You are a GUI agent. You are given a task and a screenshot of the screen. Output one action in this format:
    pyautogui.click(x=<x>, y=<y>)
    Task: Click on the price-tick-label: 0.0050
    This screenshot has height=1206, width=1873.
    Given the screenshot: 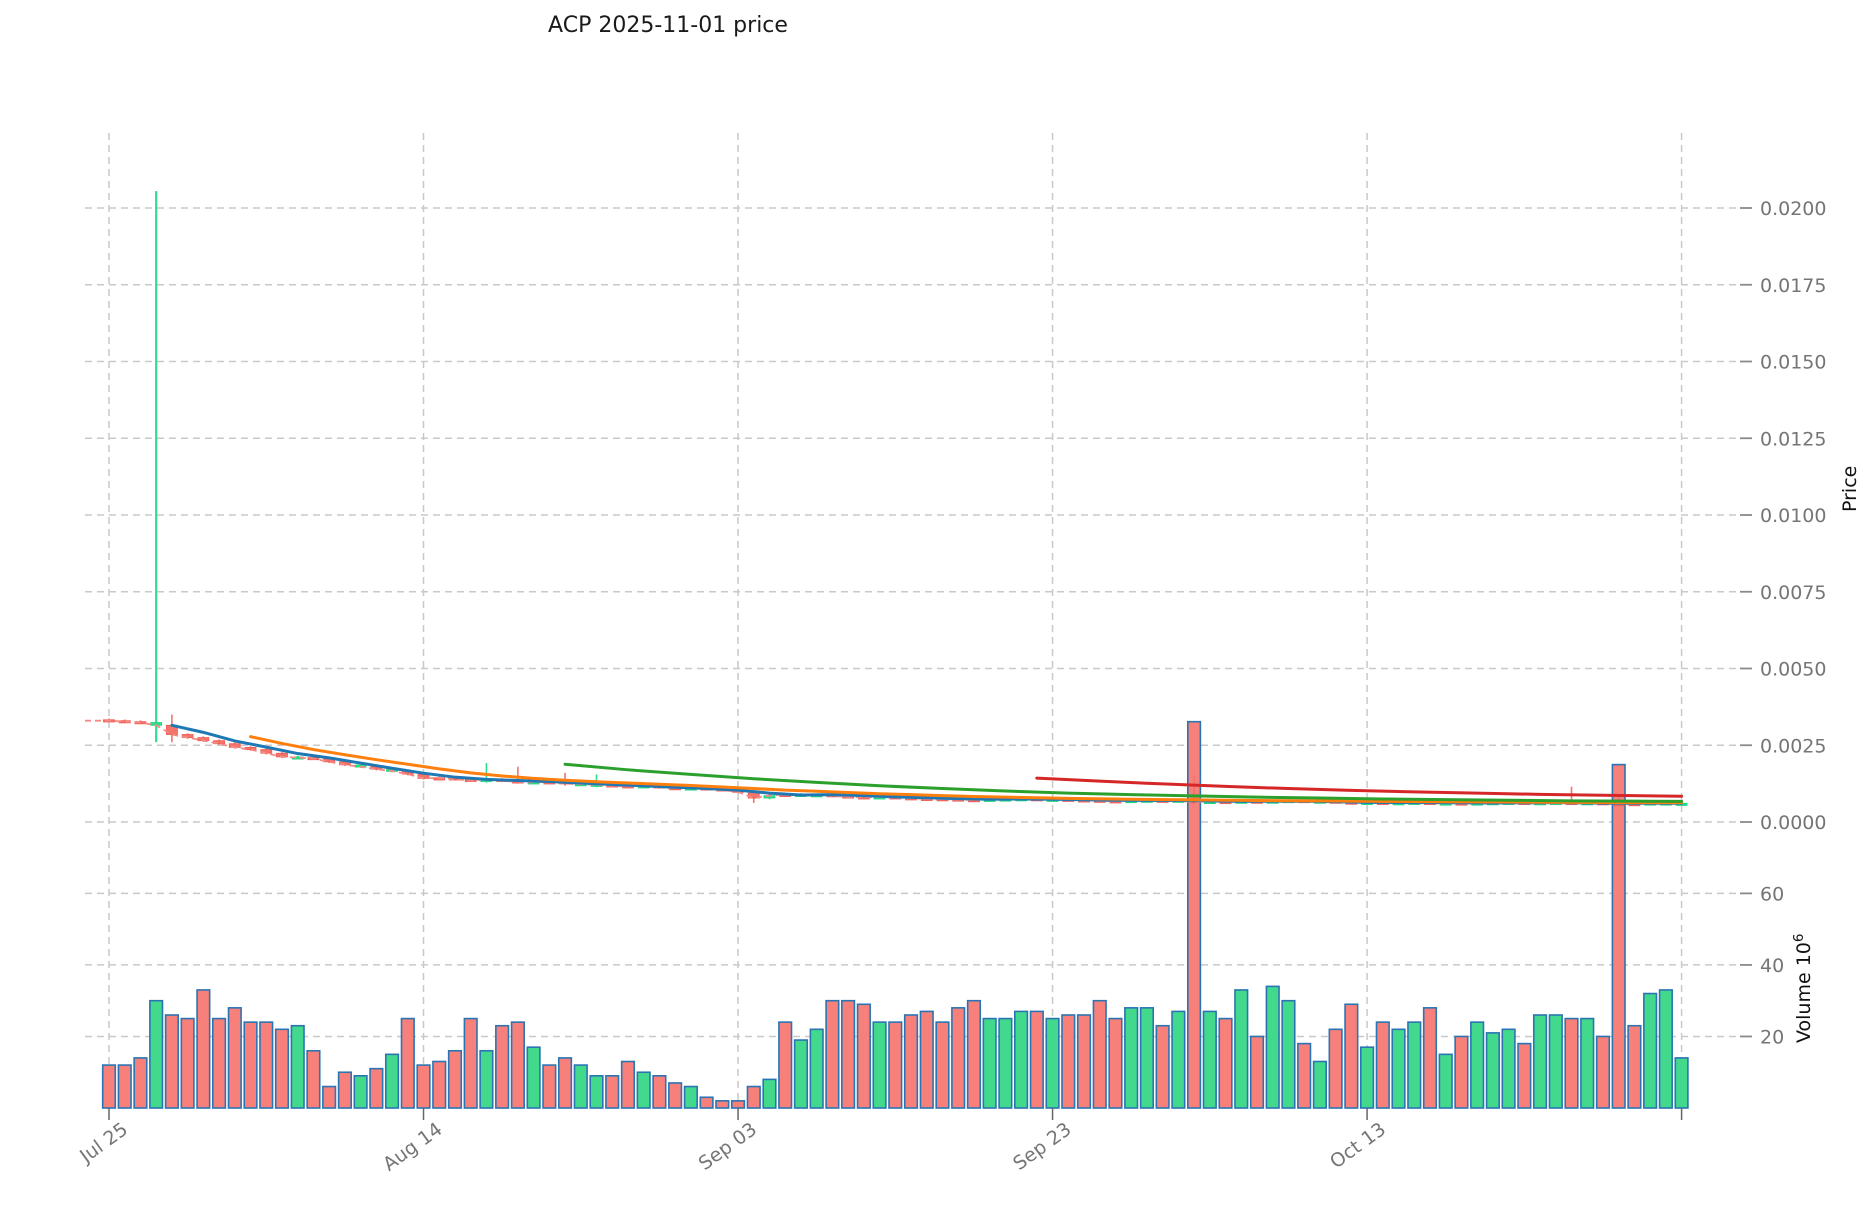 What is the action you would take?
    pyautogui.click(x=1793, y=670)
    